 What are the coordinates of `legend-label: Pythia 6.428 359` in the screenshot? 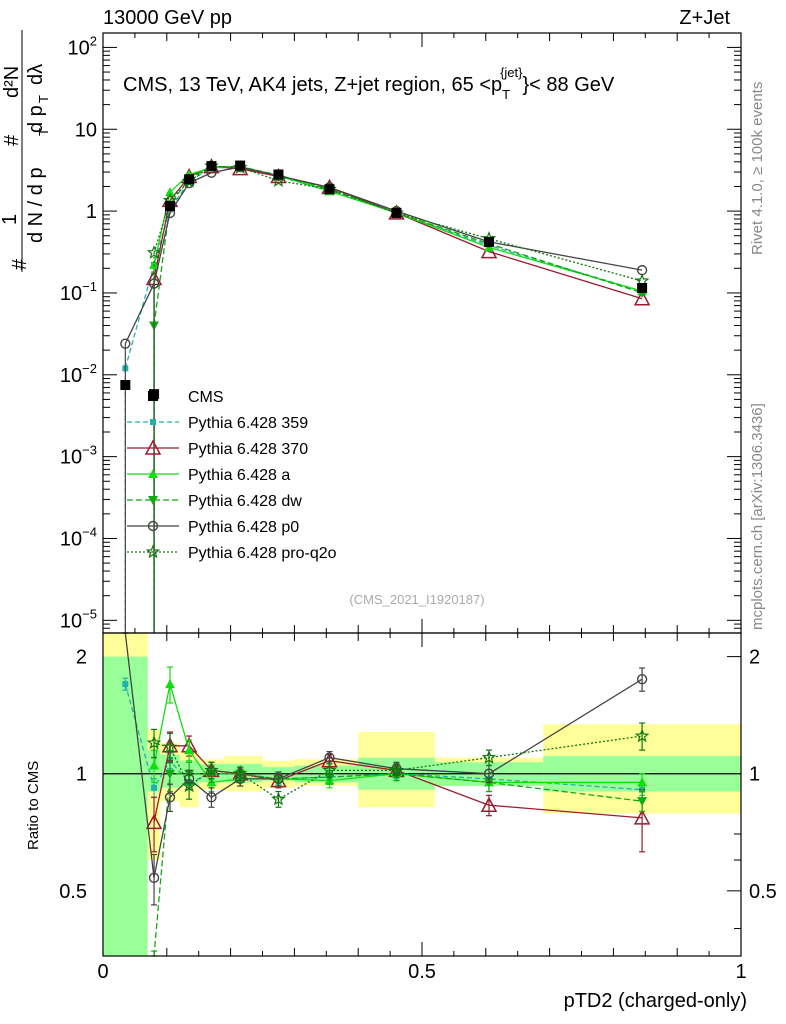 It's located at (248, 423).